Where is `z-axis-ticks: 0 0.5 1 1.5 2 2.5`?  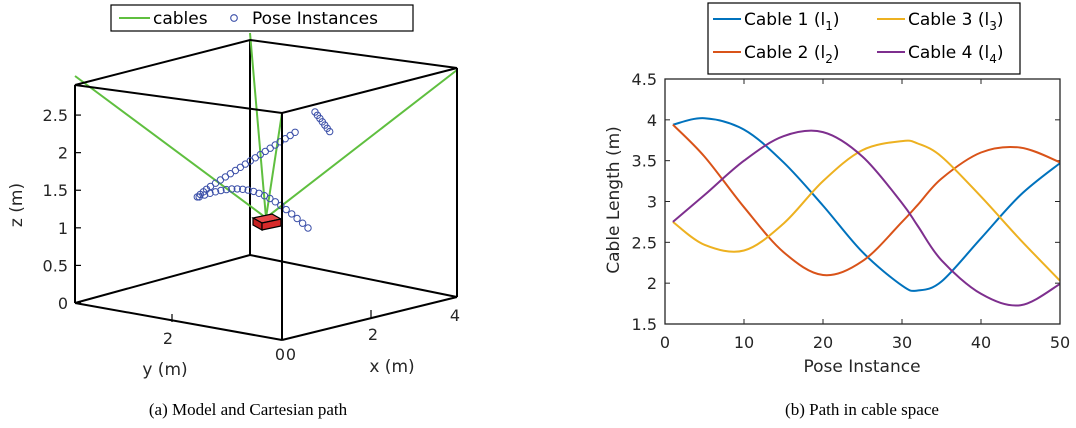 z-axis-ticks: 0 0.5 1 1.5 2 2.5 is located at coordinates (62, 209).